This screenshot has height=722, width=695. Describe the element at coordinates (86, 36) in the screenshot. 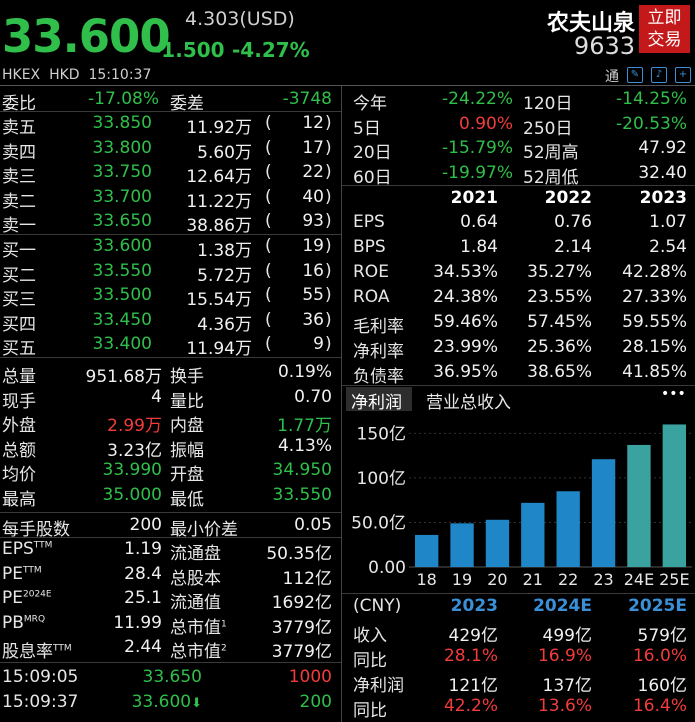

I see `last-price: 33.600` at that location.